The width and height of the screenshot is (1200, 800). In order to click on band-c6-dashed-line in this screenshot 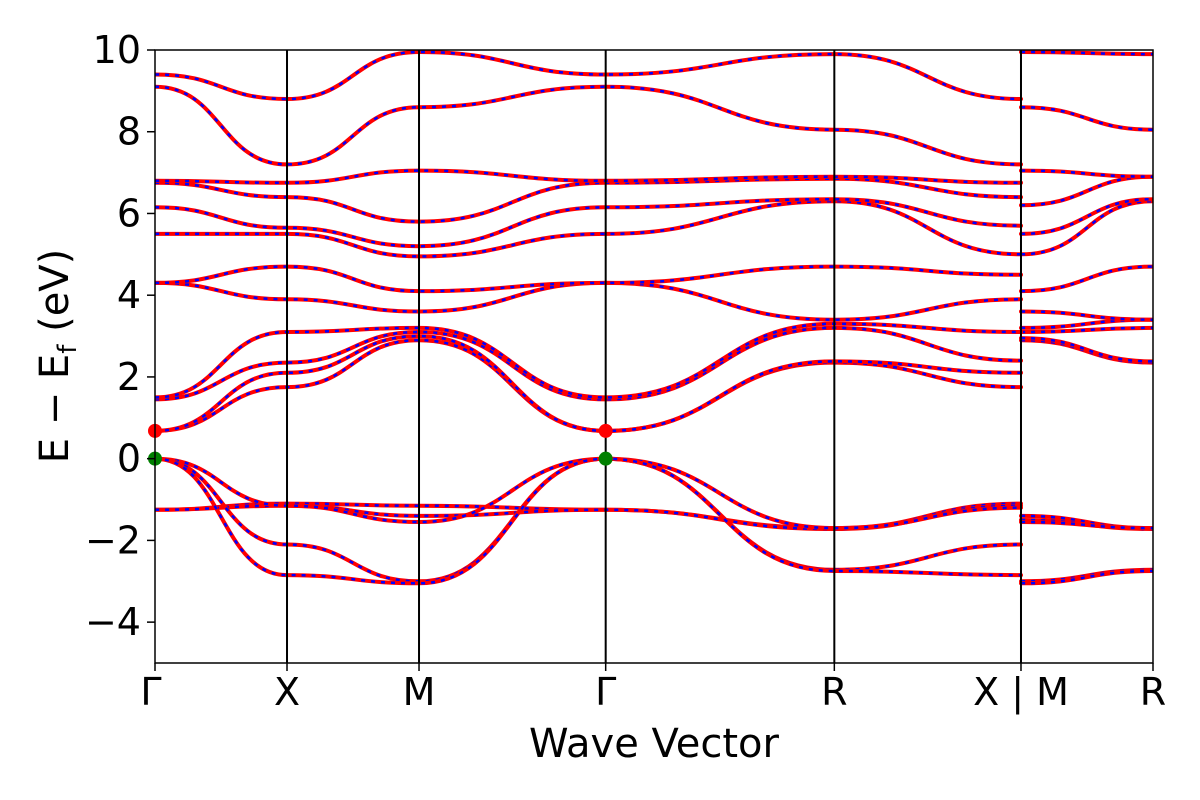, I will do `click(654, 279)`.